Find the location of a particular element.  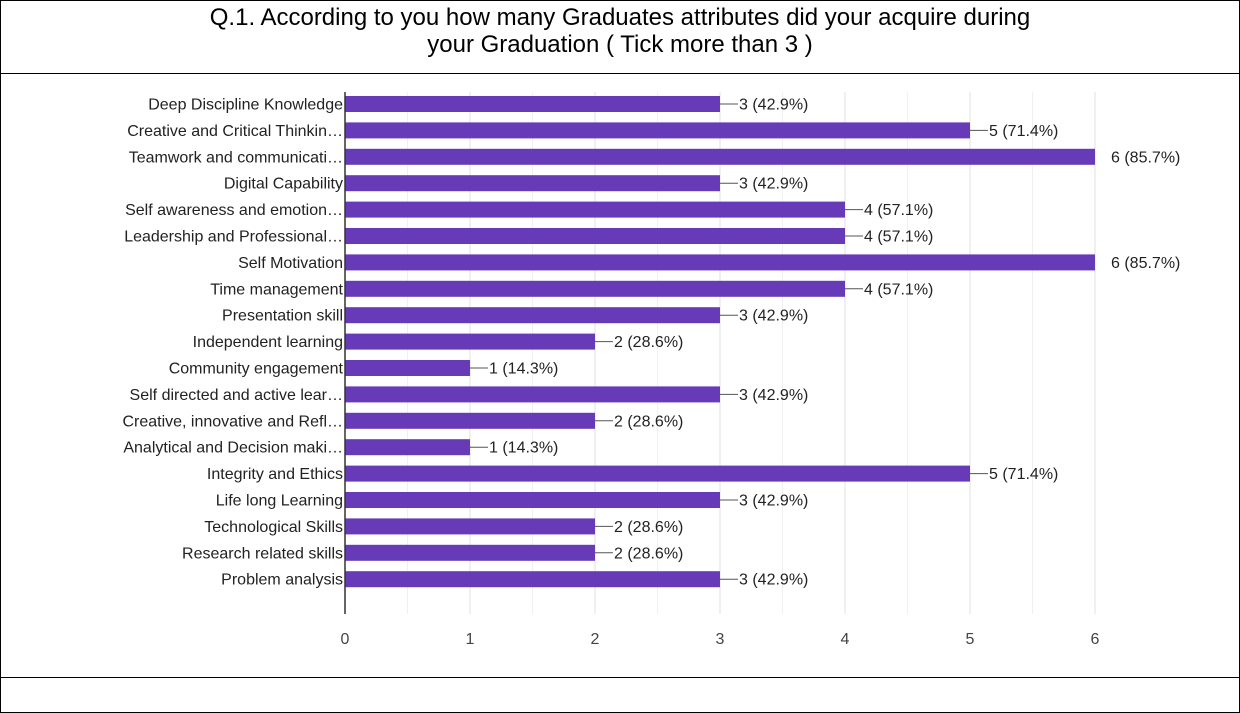

category-label: Problem analysis is located at coordinates (282, 580).